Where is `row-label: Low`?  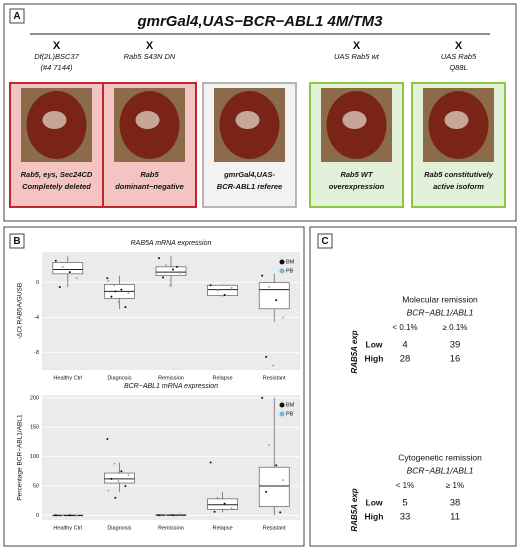
row-label: Low is located at coordinates (374, 344).